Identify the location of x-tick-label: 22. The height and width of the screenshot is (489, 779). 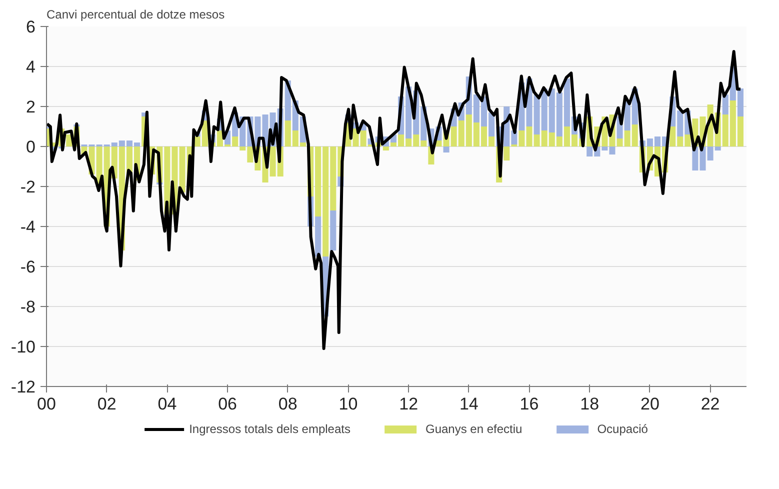
(710, 404).